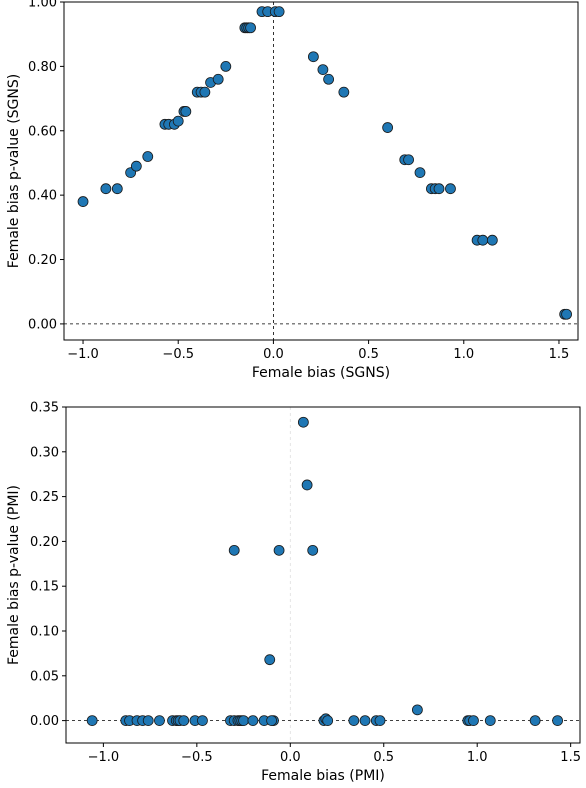 The image size is (586, 788). I want to click on y-tick-label: 0.25, so click(44, 497).